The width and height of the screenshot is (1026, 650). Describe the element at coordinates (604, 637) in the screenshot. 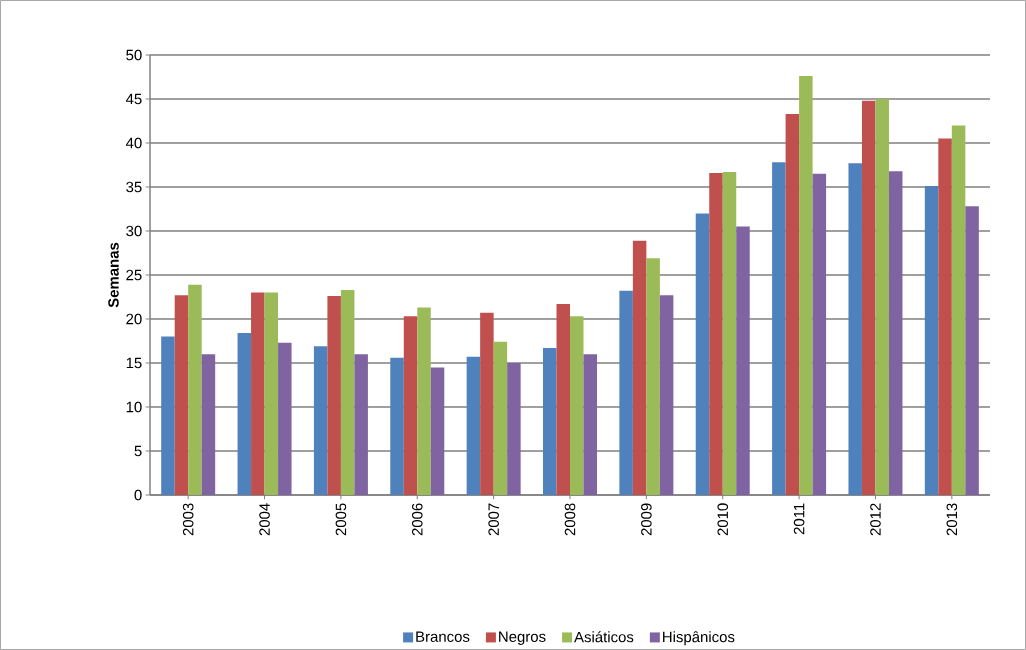

I see `legend-label: Asiáticos` at that location.